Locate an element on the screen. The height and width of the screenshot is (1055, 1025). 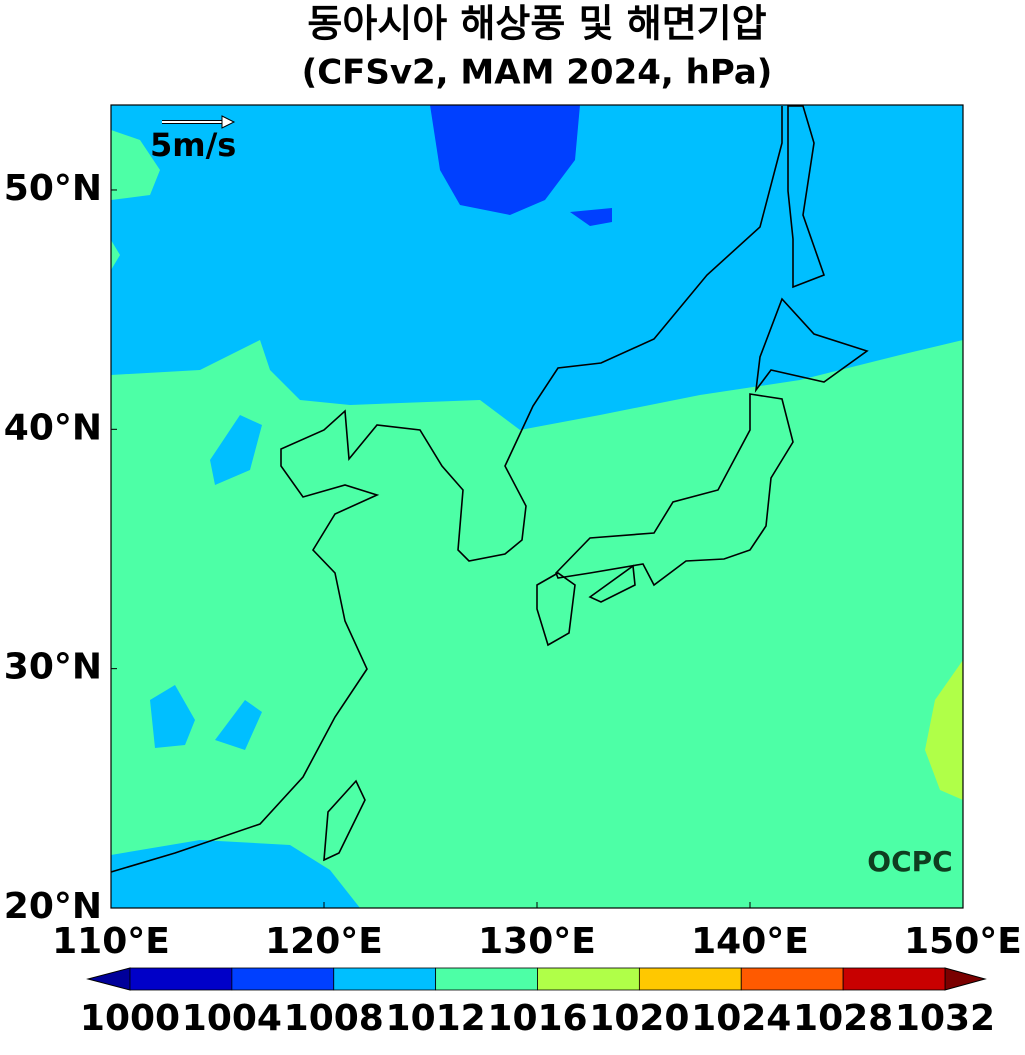
colorbar-label: 1000 is located at coordinates (130, 1018).